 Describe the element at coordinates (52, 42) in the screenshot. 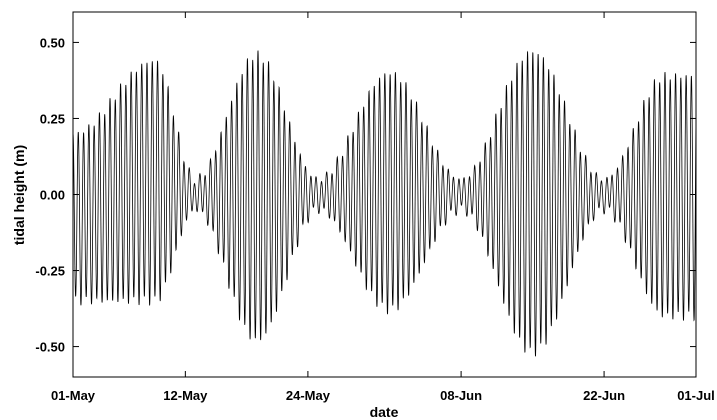

I see `y-tick-label: 0.50` at that location.